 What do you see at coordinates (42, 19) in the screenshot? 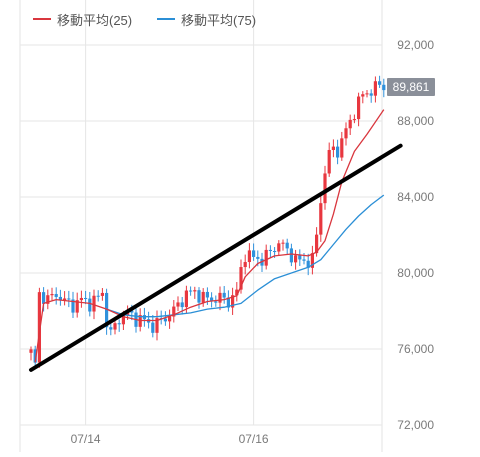
I see `ma25-swatch` at bounding box center [42, 19].